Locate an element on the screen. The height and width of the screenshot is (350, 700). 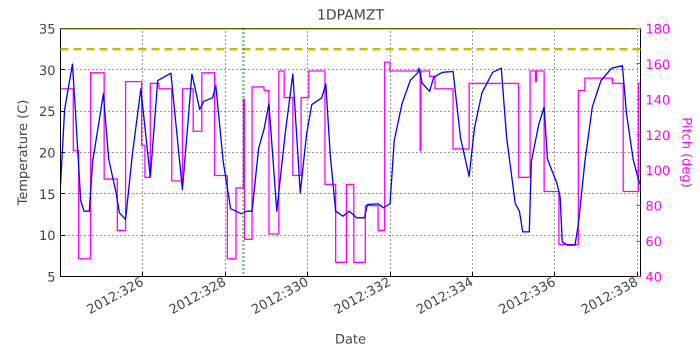
y-tick-label: 35 is located at coordinates (47, 30).